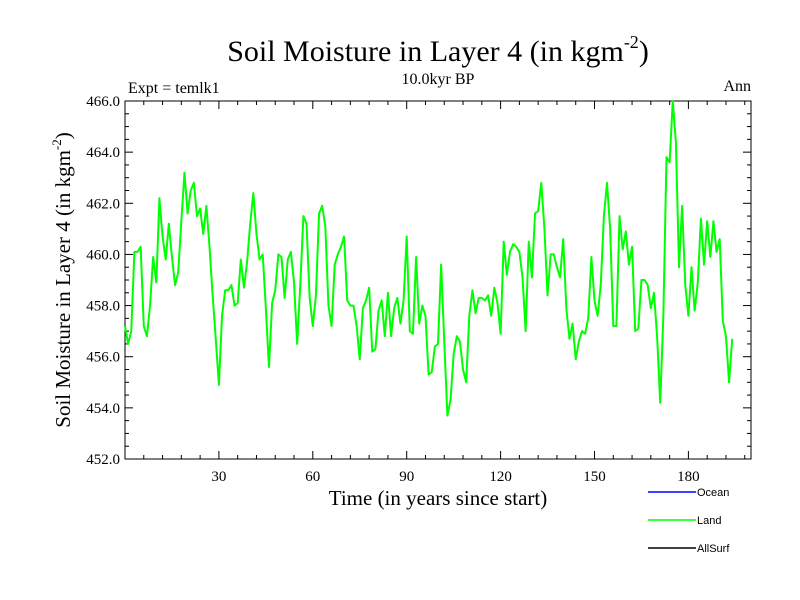  I want to click on legend-label-land: Land, so click(709, 521).